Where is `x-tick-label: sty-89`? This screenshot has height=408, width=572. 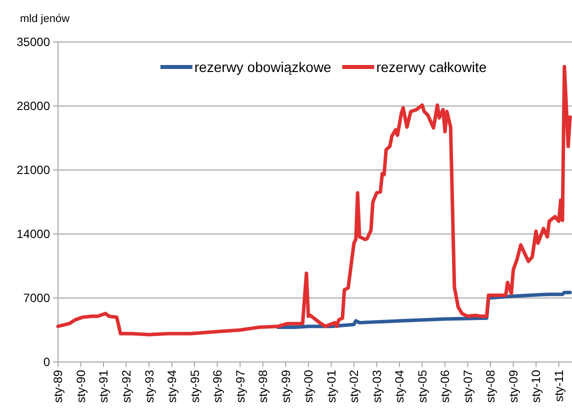
x-tick-label: sty-89 is located at coordinates (58, 386).